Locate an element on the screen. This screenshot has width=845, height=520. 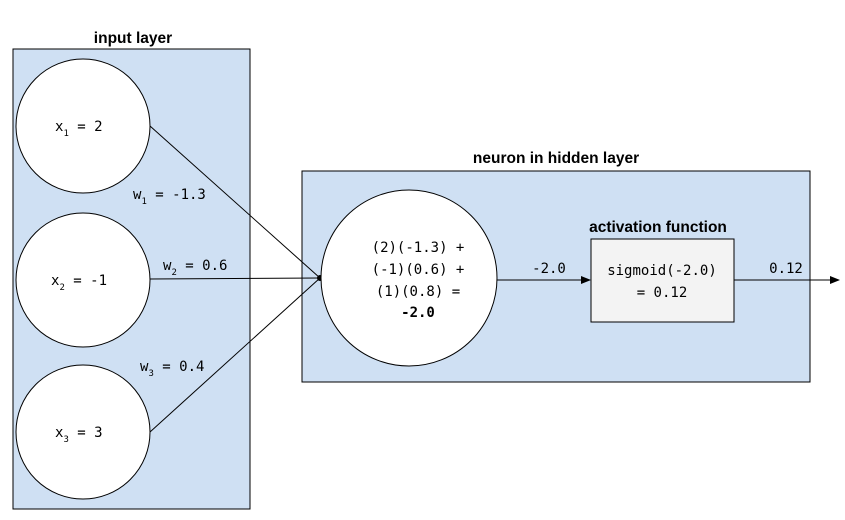
connection-x1-neuron is located at coordinates (235, 202).